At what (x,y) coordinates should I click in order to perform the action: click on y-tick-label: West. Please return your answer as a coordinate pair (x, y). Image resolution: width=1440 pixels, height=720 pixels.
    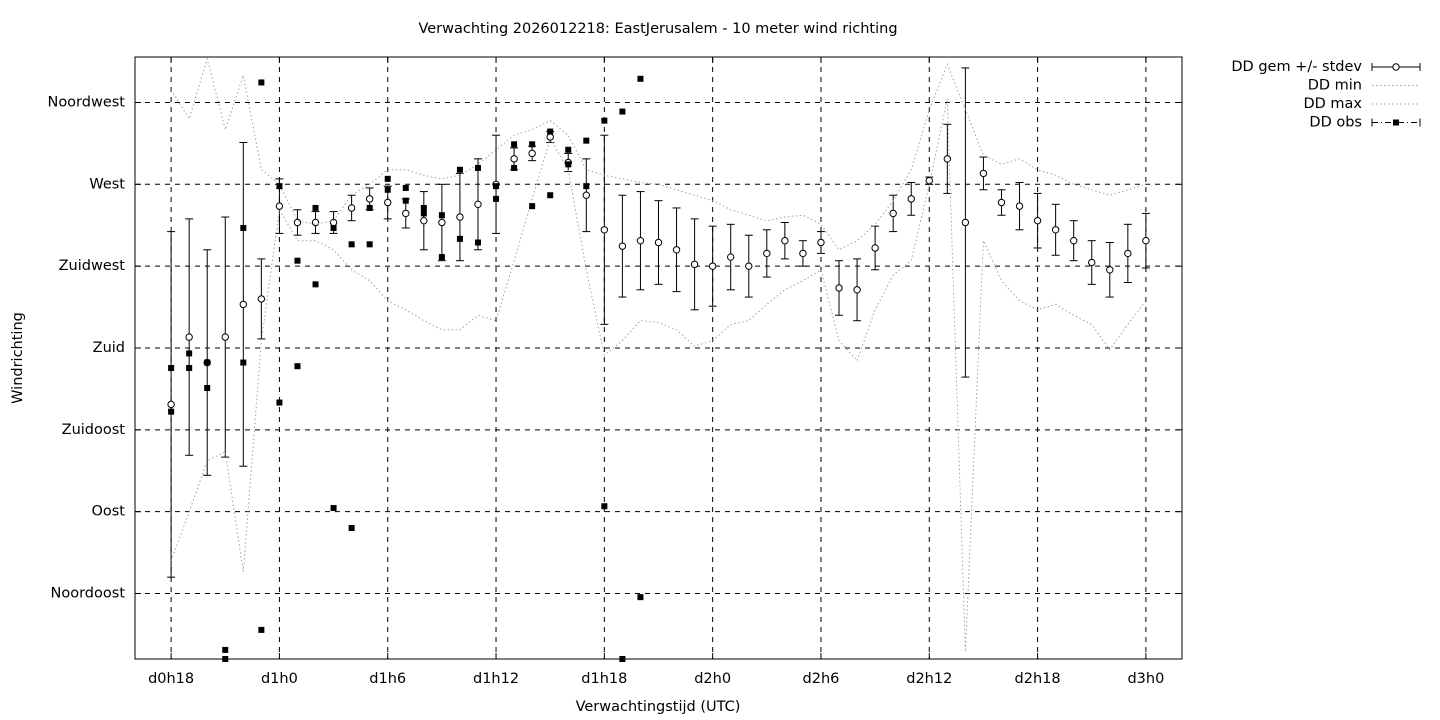
    Looking at the image, I should click on (107, 184).